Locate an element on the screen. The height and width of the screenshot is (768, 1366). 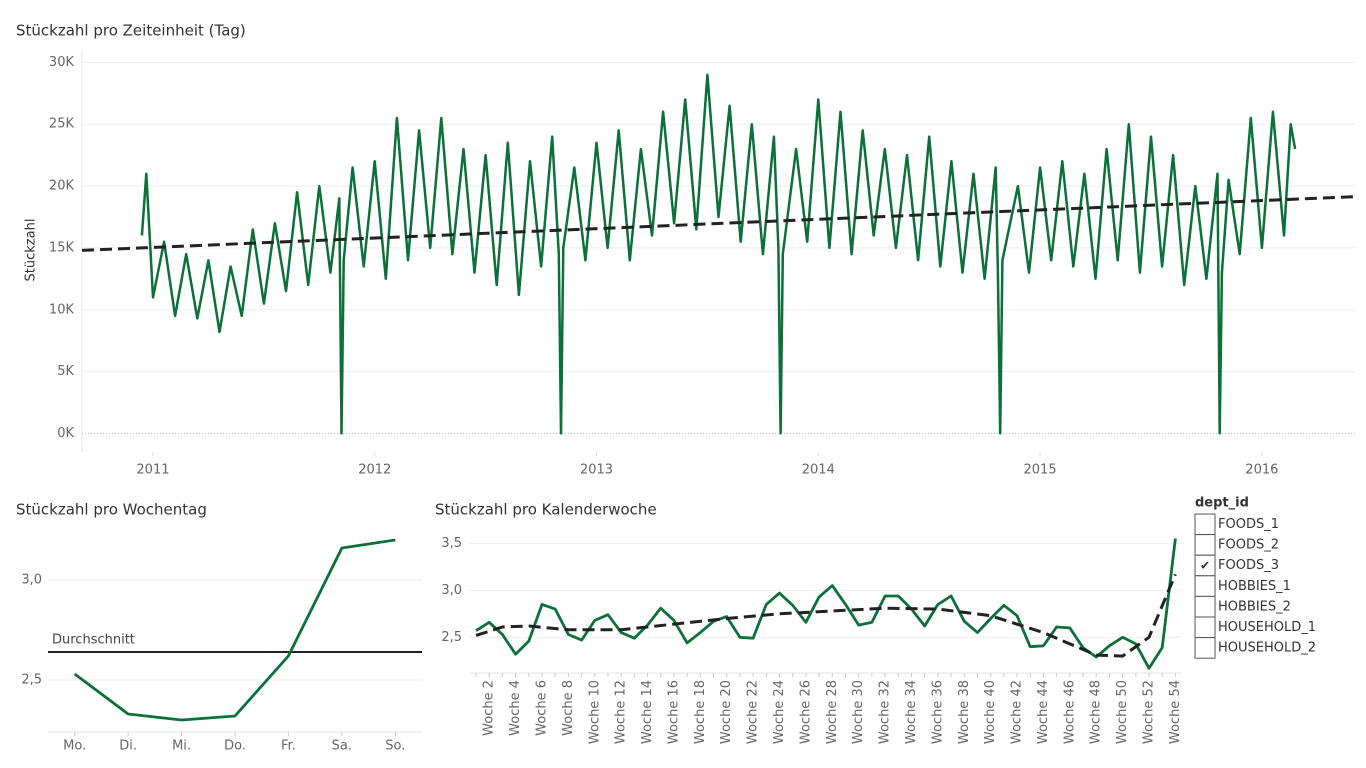
filter-option: HOBBIES_1 is located at coordinates (1254, 586).